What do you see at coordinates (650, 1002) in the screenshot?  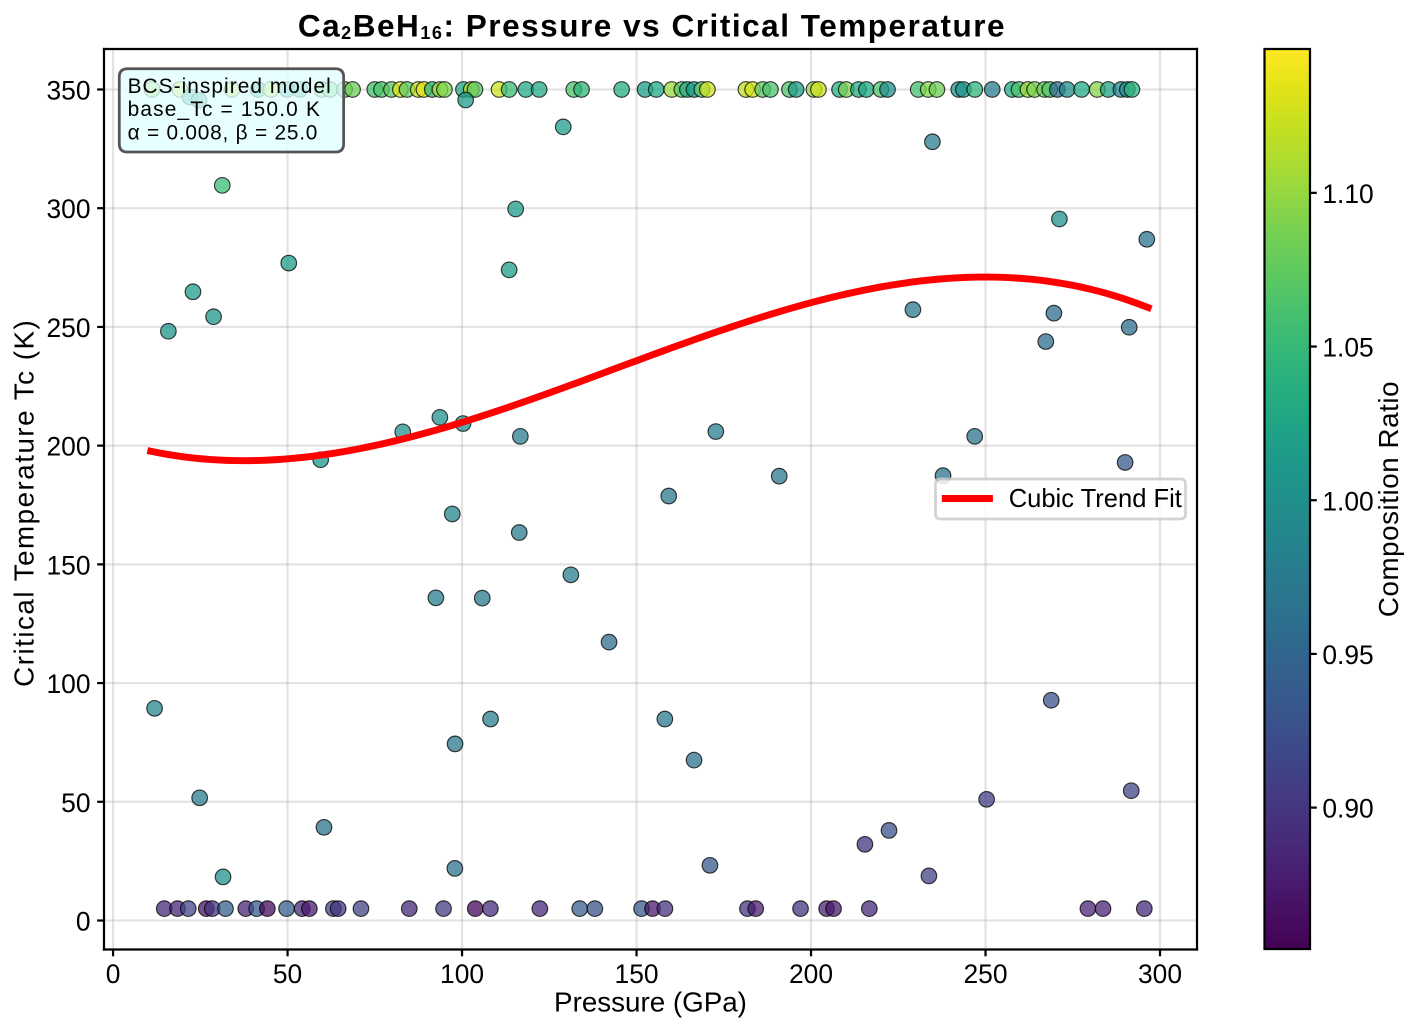 I see `svg-text: Pressure (GPa)` at bounding box center [650, 1002].